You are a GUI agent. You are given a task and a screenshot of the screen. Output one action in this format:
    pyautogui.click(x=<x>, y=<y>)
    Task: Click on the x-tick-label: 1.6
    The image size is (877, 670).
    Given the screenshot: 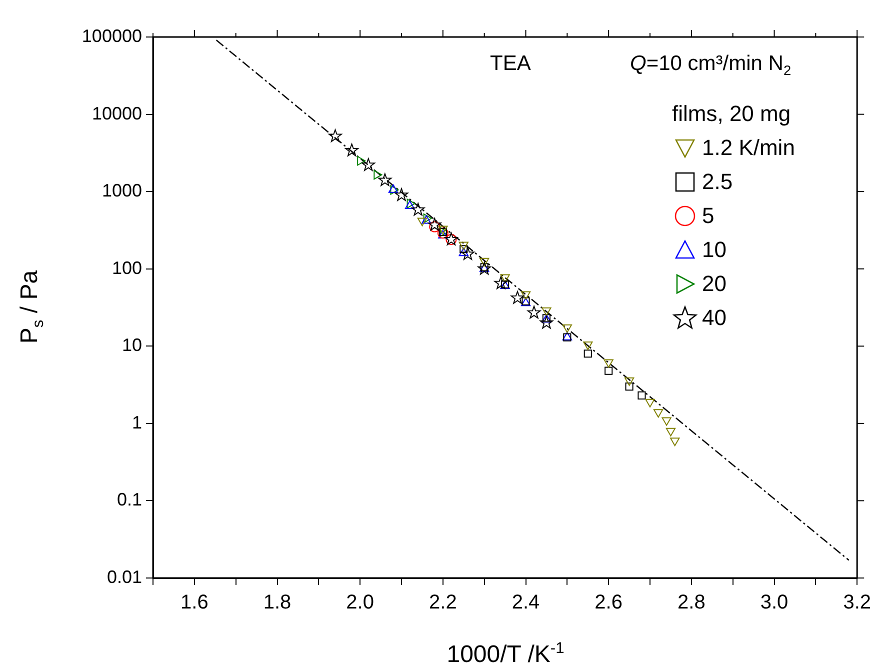 What is the action you would take?
    pyautogui.click(x=194, y=603)
    